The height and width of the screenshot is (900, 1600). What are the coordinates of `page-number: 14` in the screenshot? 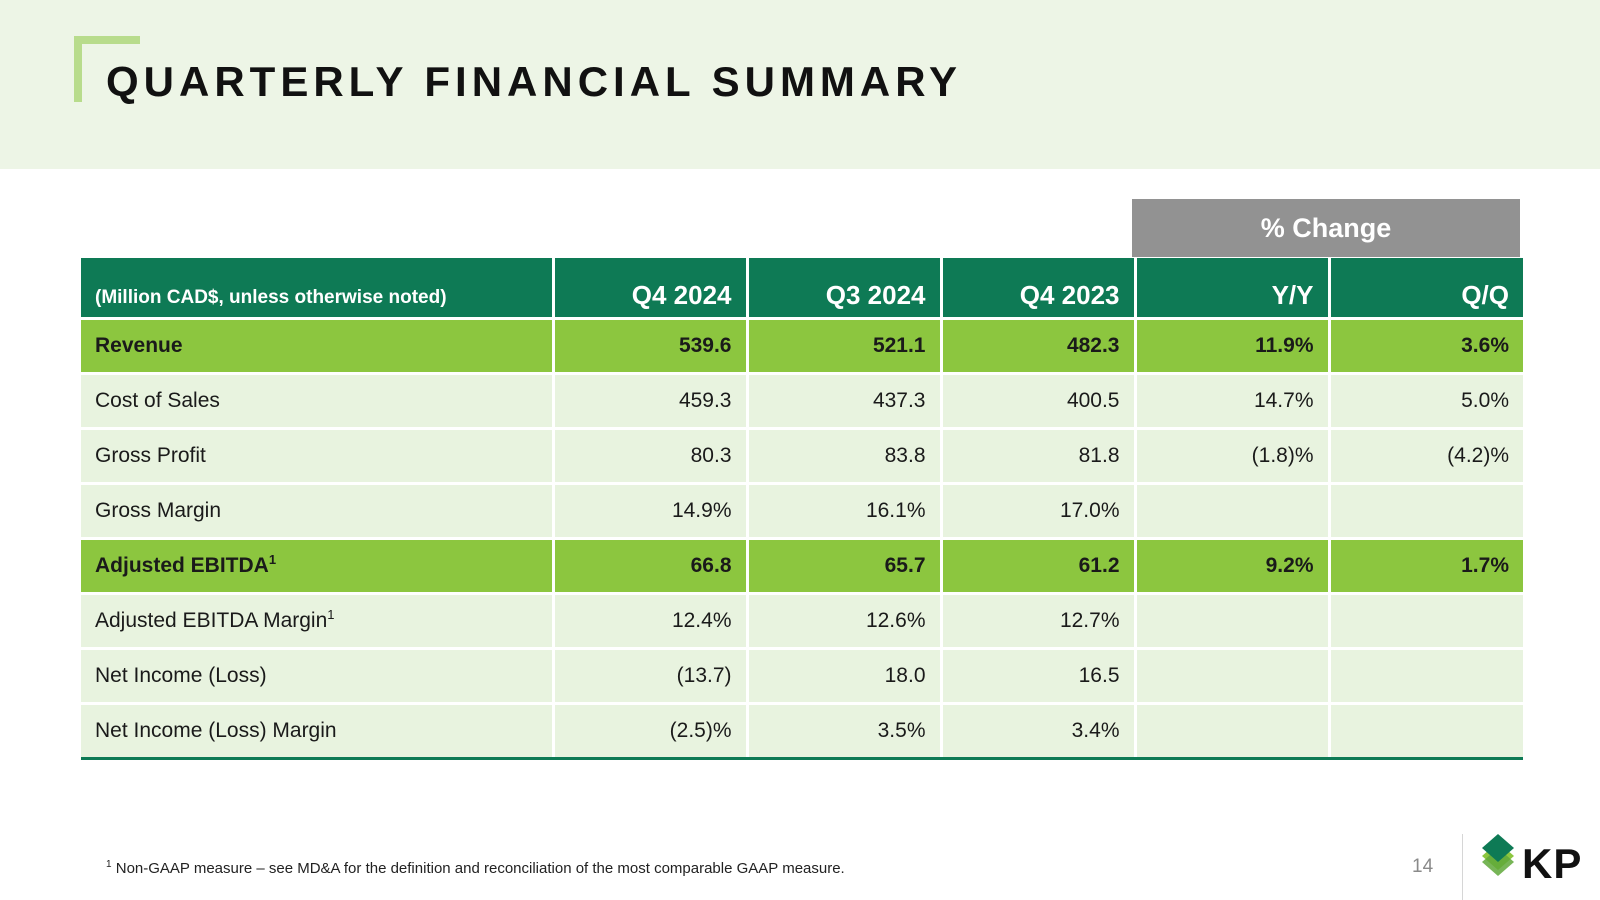 It's located at (1423, 866).